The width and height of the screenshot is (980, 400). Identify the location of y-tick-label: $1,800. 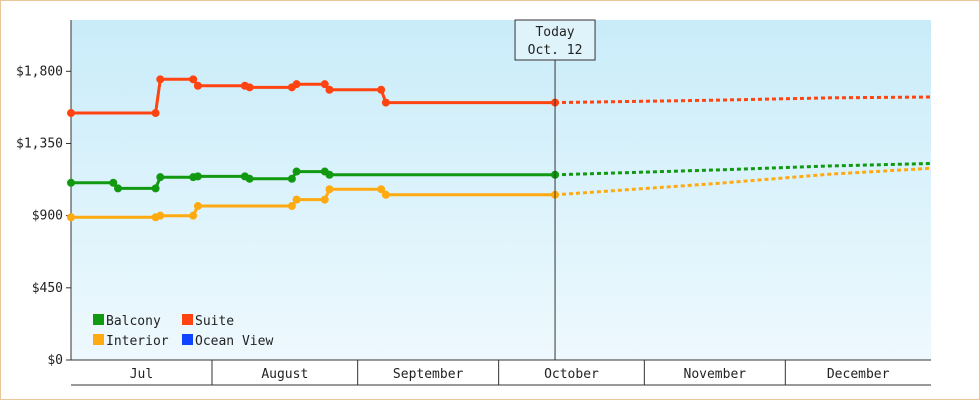
(39, 71).